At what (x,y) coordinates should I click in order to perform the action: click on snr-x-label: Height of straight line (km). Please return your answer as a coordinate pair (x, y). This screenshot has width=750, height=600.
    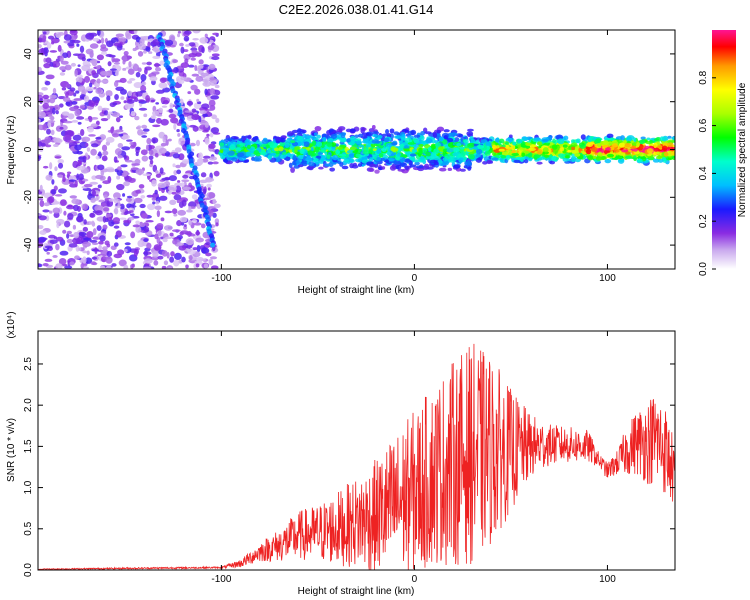
    Looking at the image, I should click on (356, 591).